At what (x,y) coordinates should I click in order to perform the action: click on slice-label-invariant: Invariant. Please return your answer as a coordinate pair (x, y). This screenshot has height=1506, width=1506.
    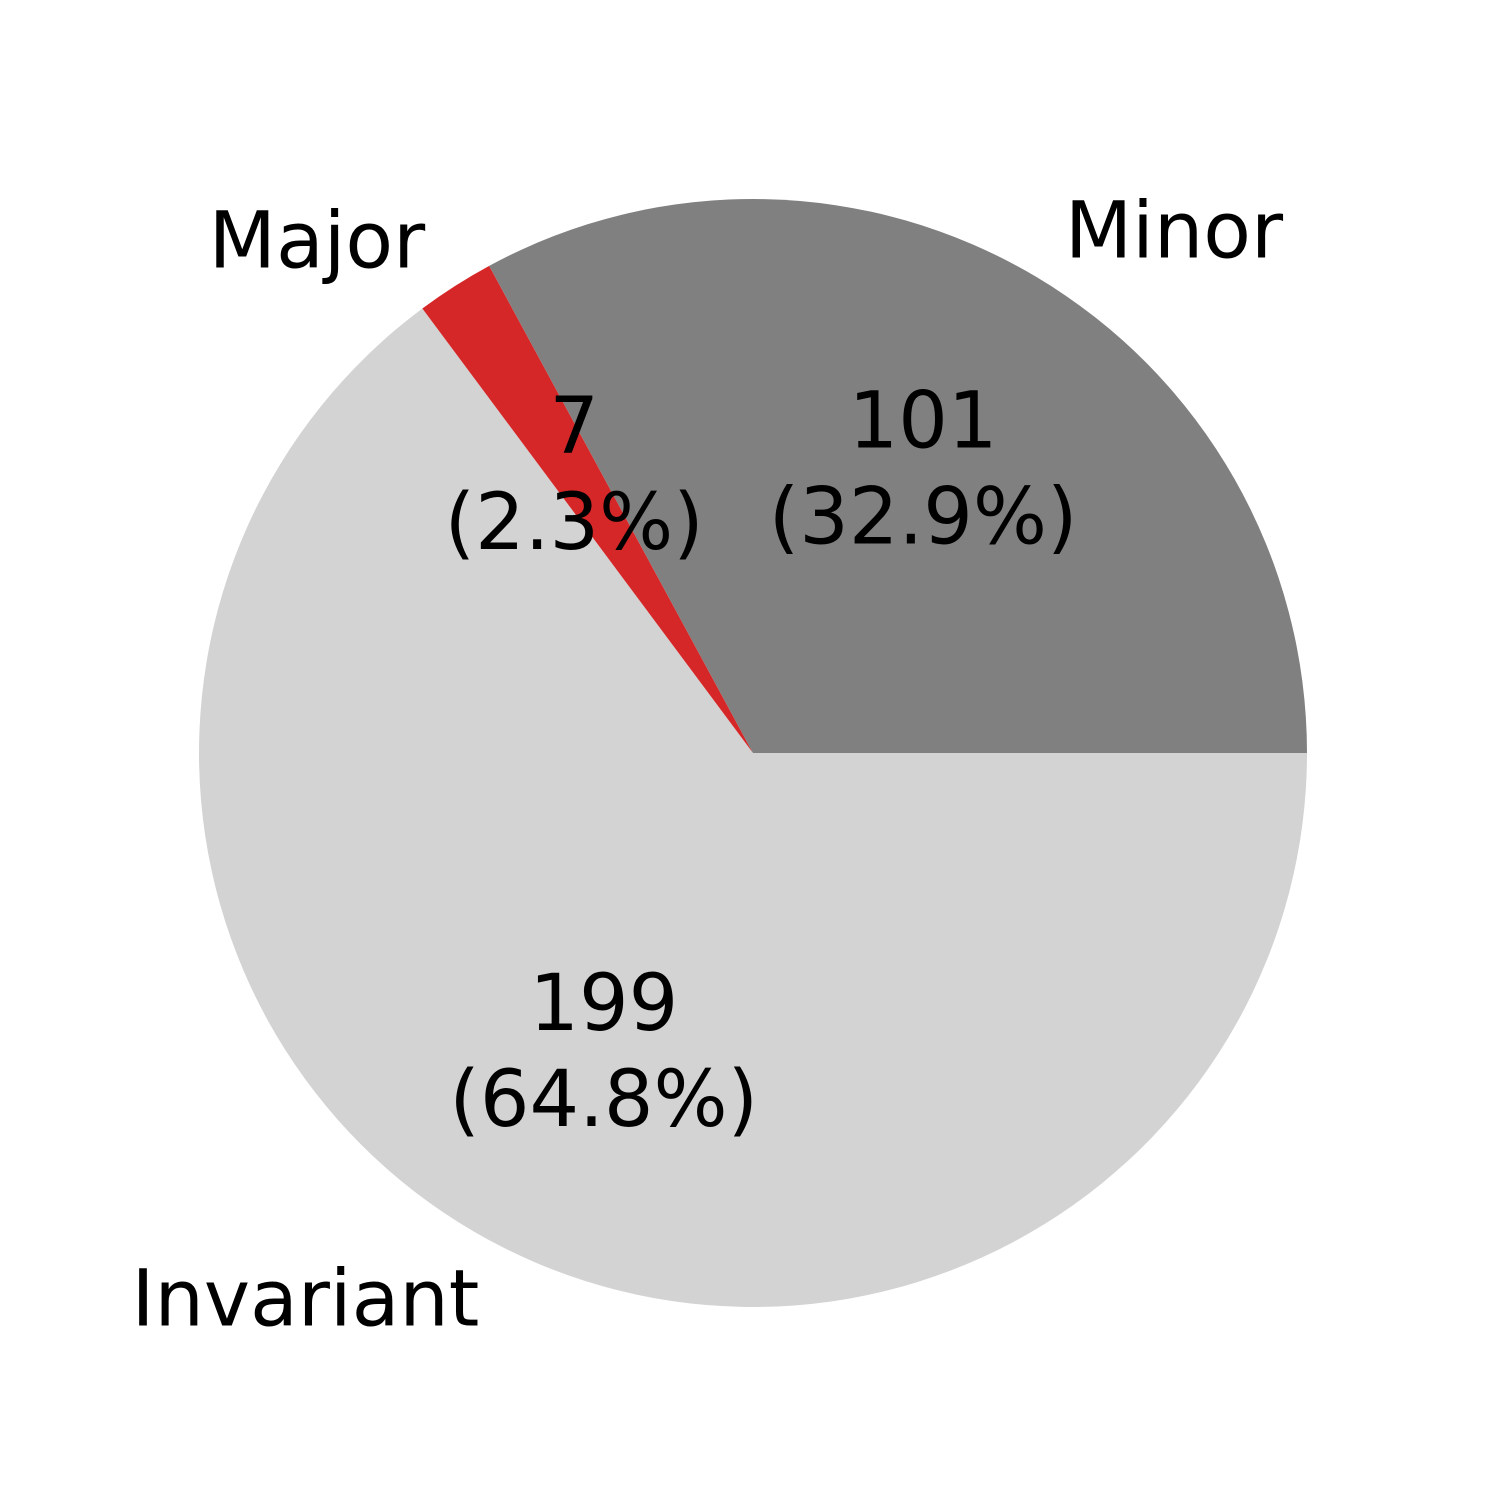
    Looking at the image, I should click on (305, 1300).